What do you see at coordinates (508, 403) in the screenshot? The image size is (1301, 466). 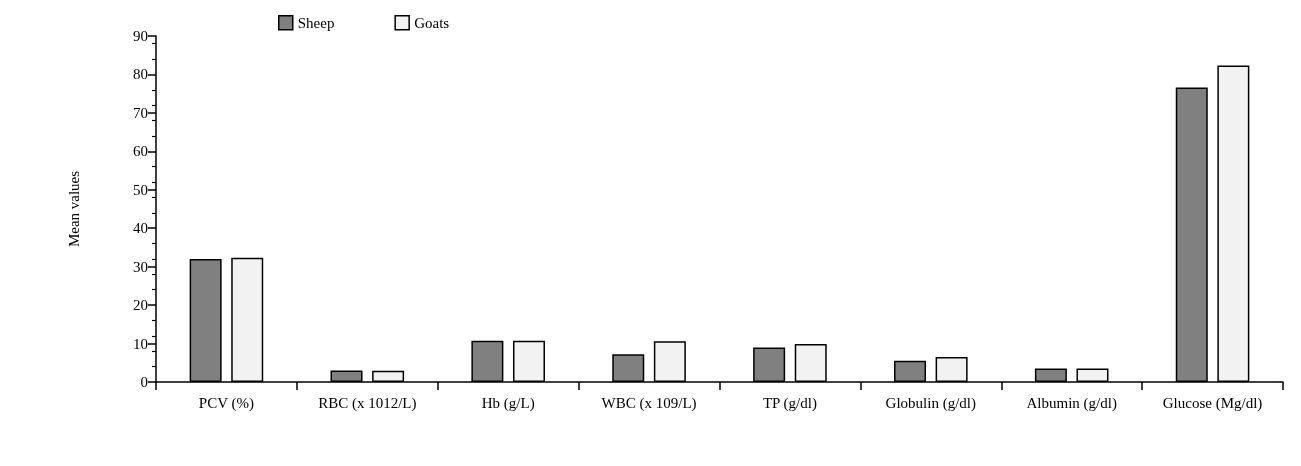 I see `x-tick-label: Hb (g/L)` at bounding box center [508, 403].